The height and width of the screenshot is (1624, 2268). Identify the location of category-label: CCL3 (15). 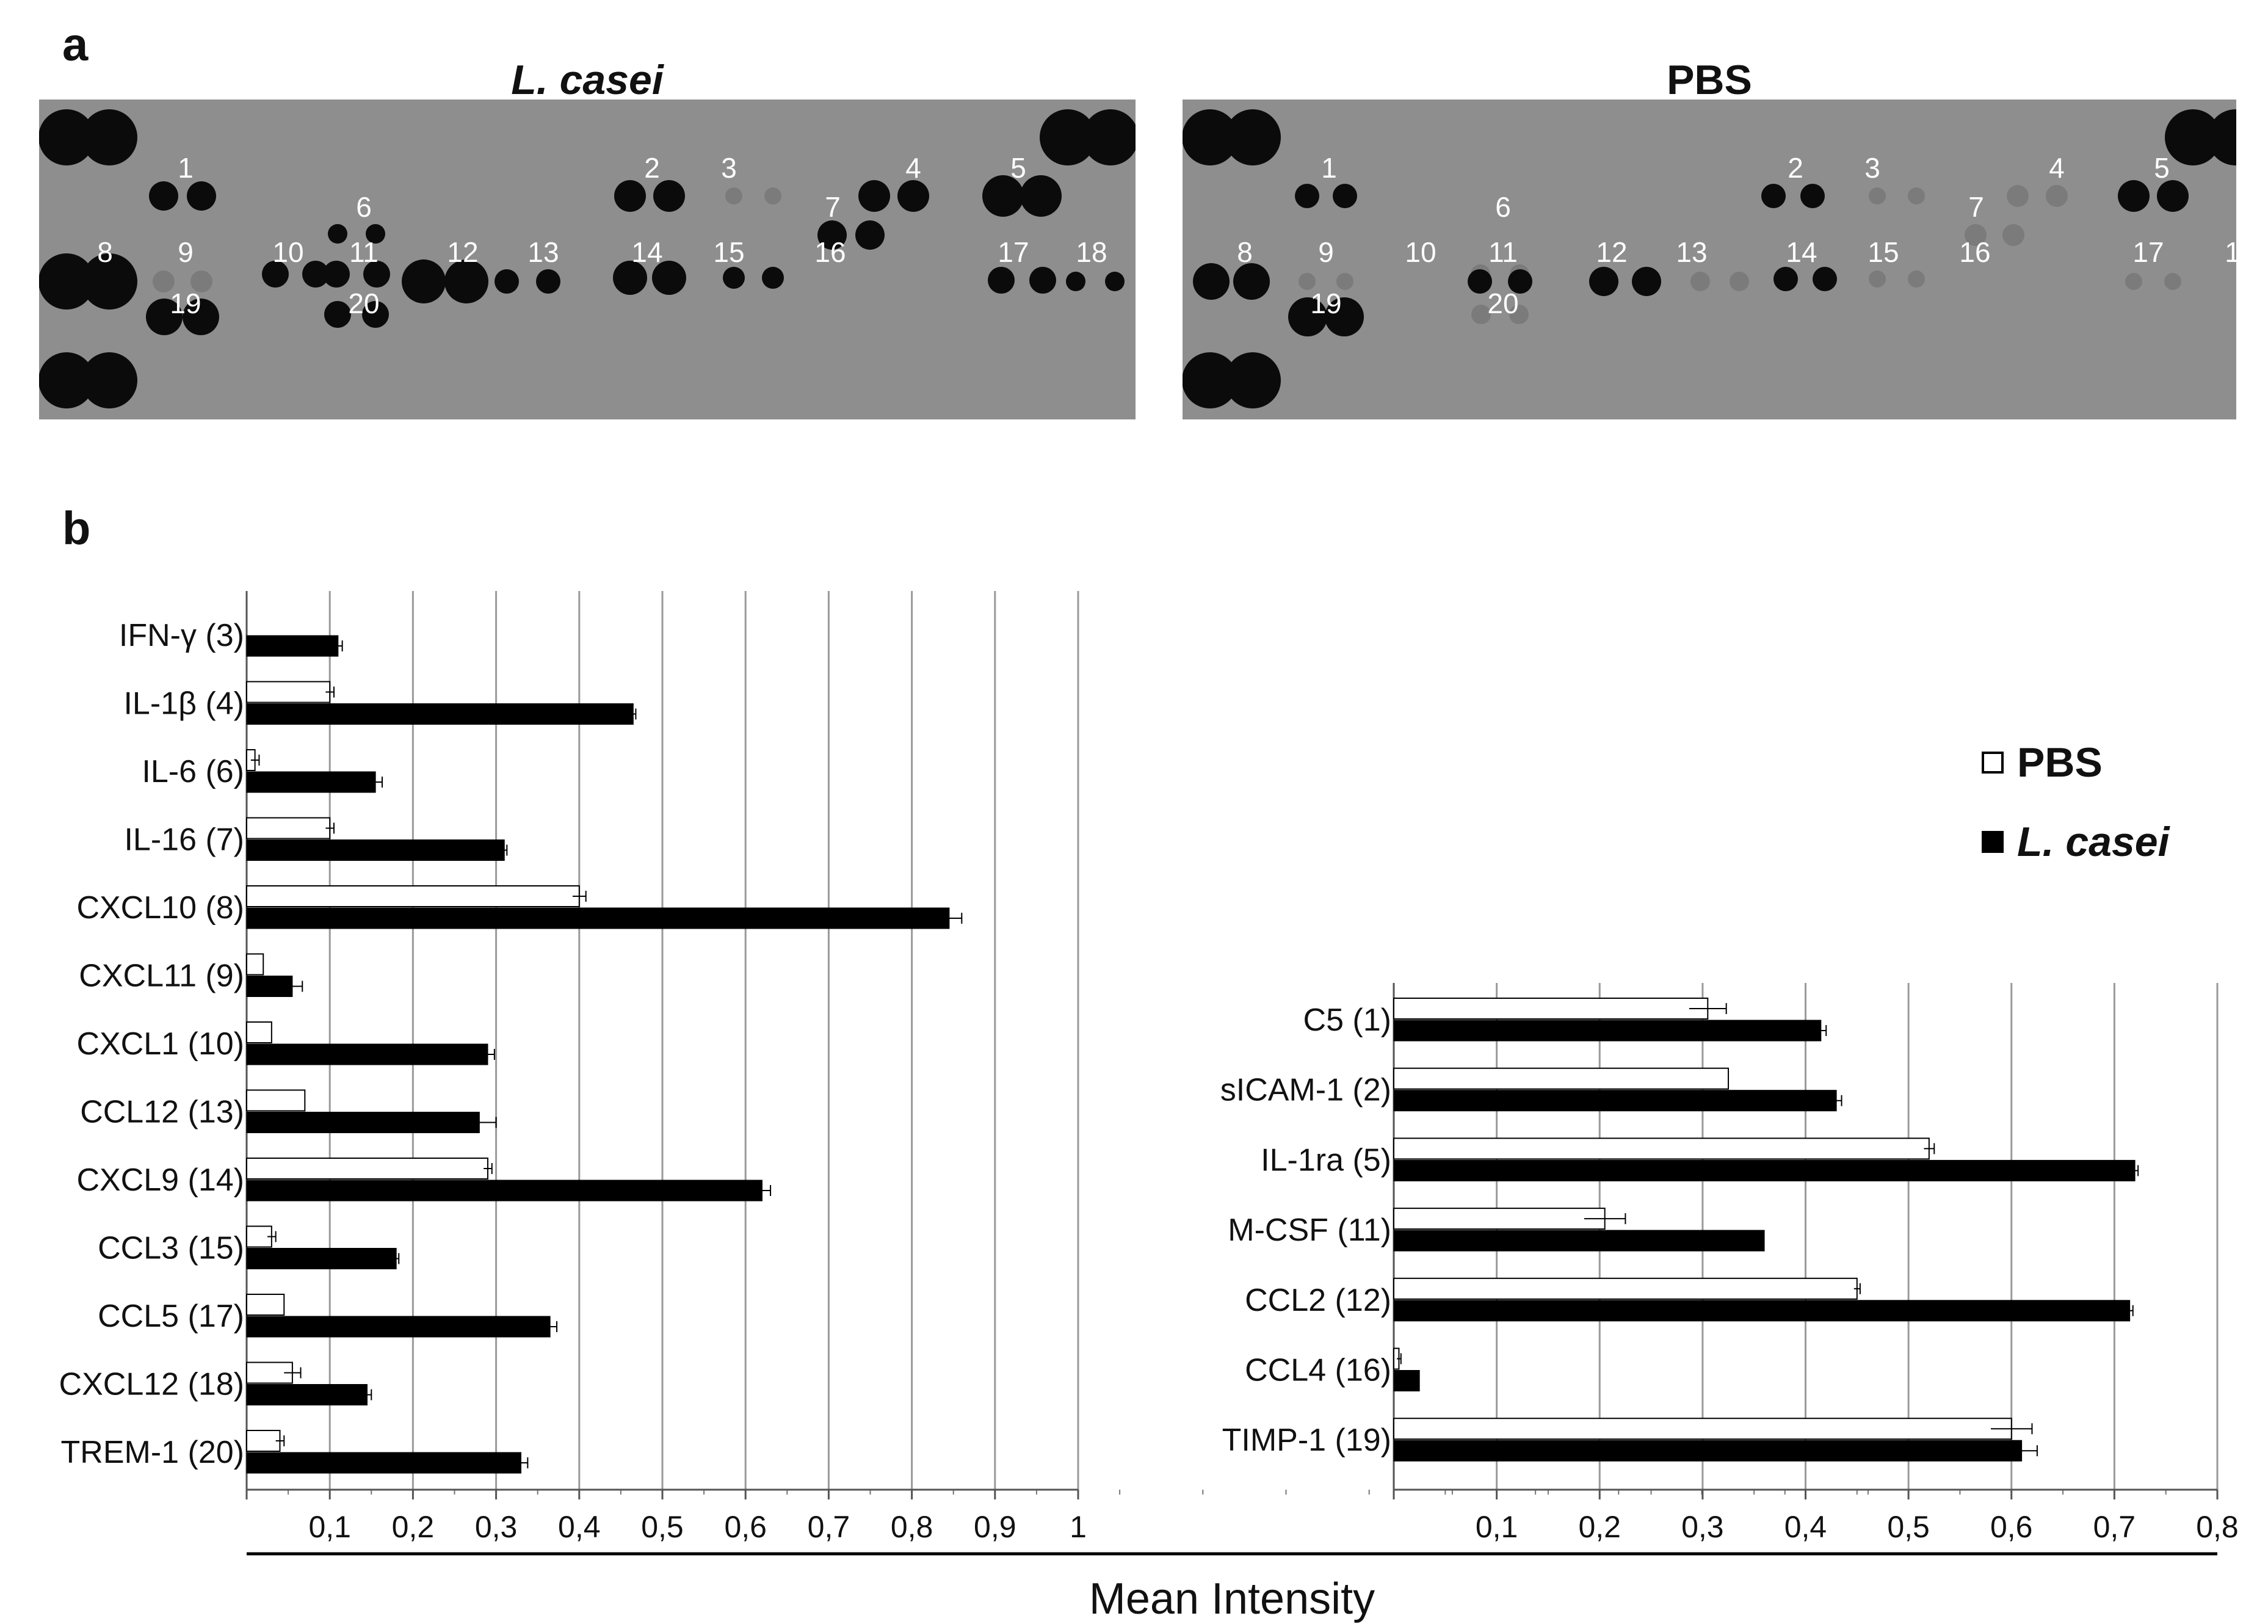
(171, 1248).